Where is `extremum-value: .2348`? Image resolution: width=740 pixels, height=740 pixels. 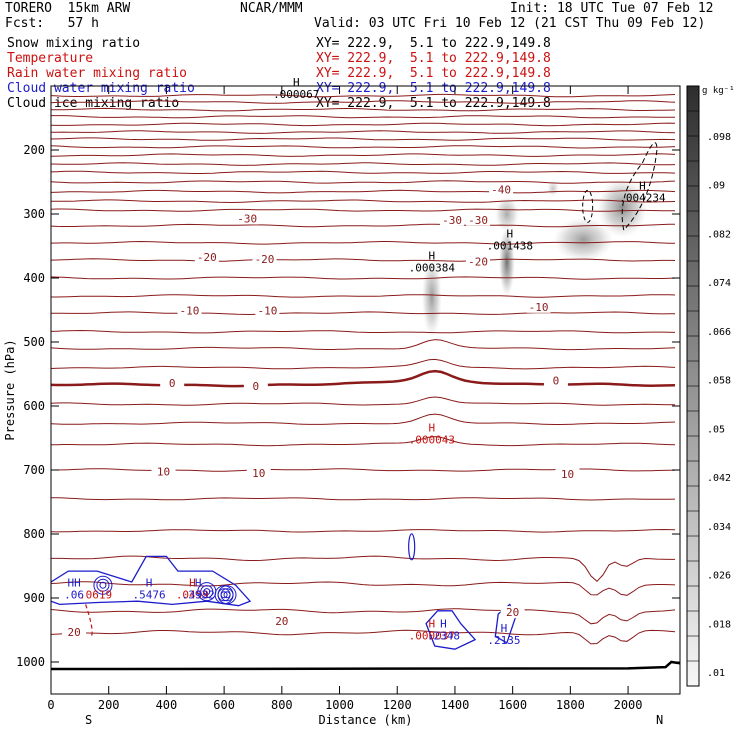
extremum-value: .2348 is located at coordinates (443, 635).